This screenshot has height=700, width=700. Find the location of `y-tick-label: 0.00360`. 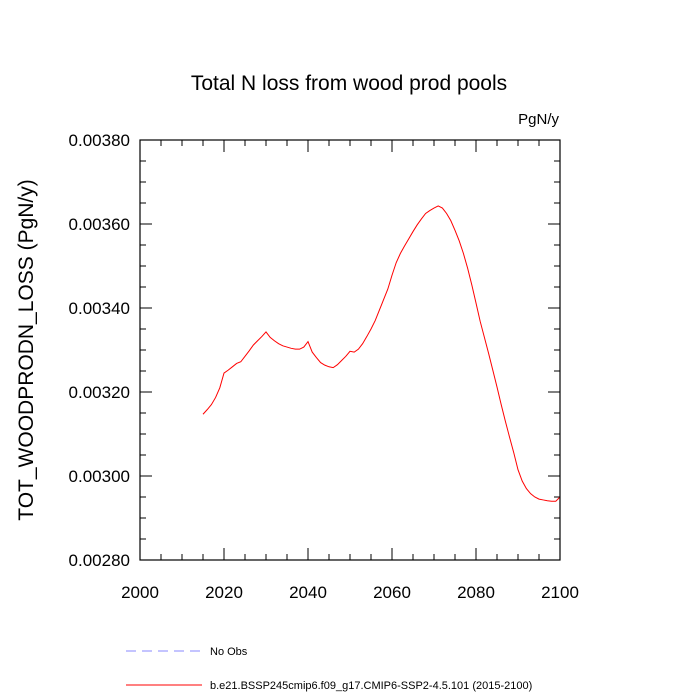

y-tick-label: 0.00360 is located at coordinates (99, 224).